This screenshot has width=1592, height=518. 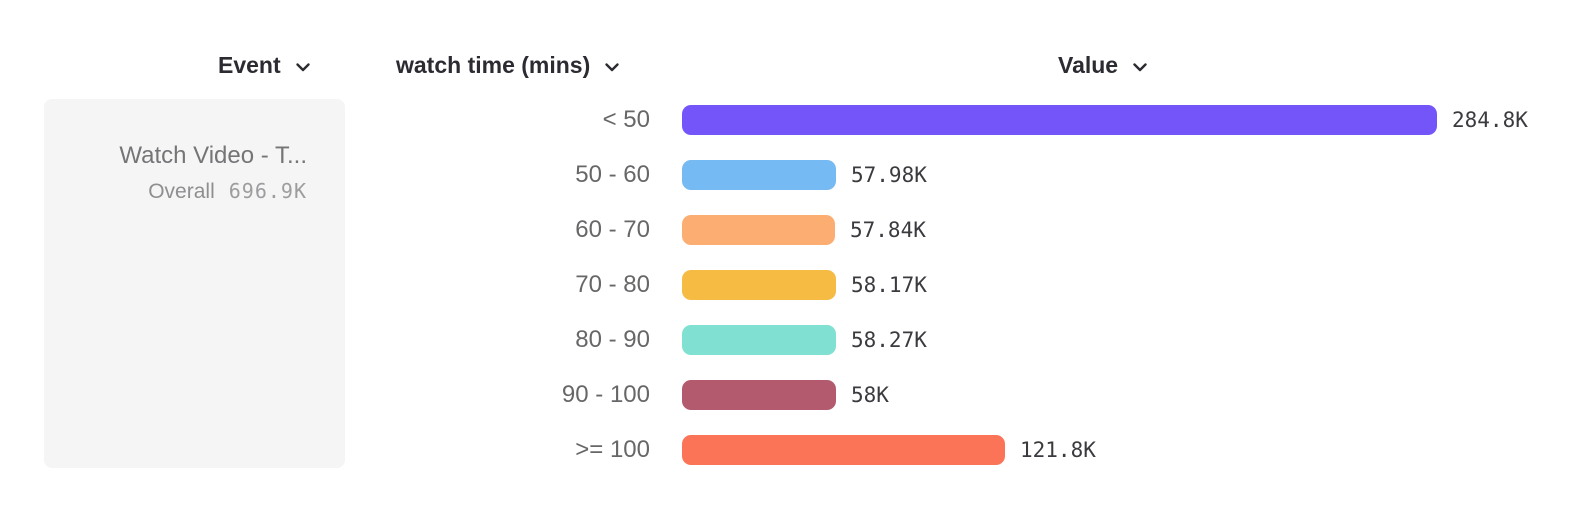 I want to click on bar-value-label: 121.8K, so click(x=1058, y=449).